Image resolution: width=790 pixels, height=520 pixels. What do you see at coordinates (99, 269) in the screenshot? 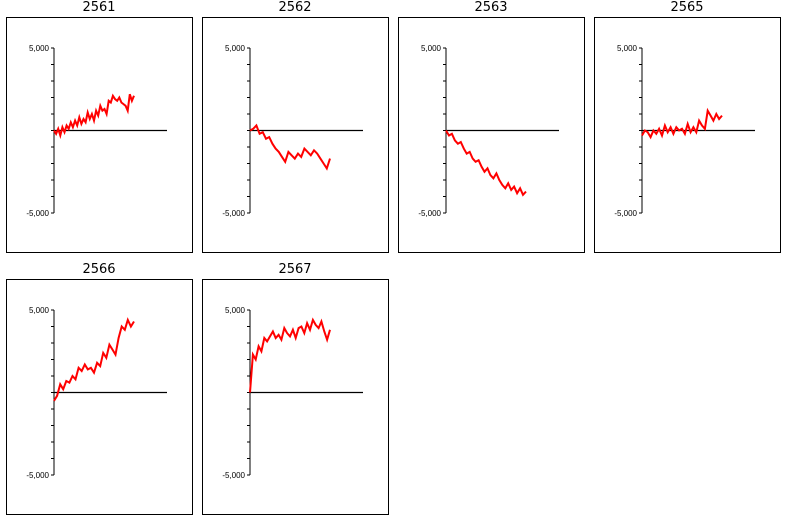
I see `panel-title: 2566` at bounding box center [99, 269].